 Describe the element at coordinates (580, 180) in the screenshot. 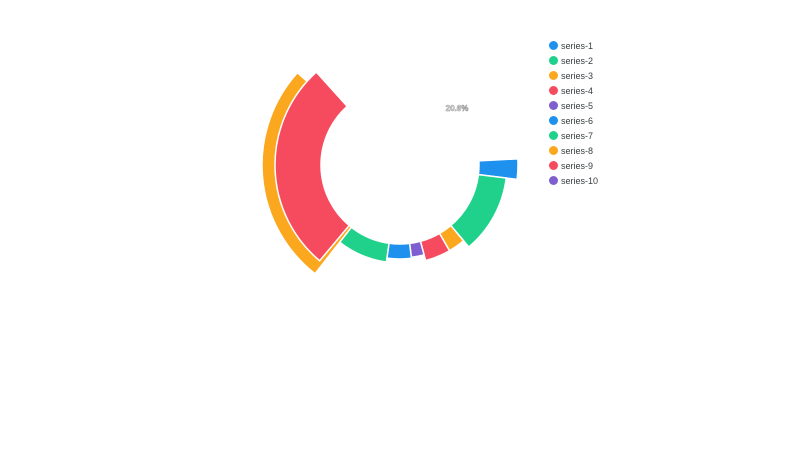

I see `legend-label: series-10` at that location.